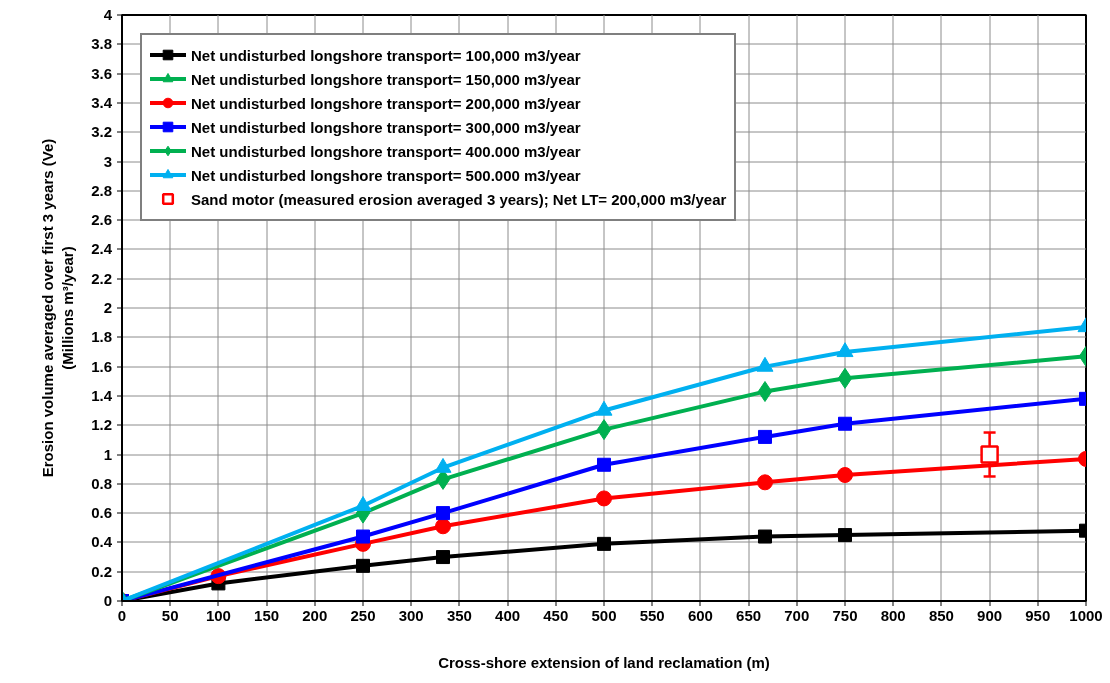  I want to click on y-tick-label: 2, so click(107, 307).